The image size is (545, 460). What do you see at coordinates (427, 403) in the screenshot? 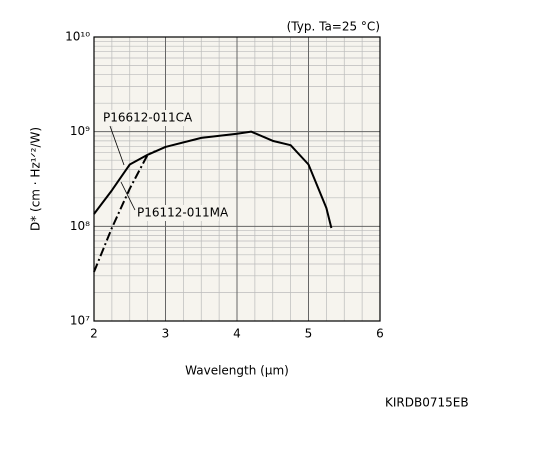
I see `footer: KIRDB0715EB` at bounding box center [427, 403].